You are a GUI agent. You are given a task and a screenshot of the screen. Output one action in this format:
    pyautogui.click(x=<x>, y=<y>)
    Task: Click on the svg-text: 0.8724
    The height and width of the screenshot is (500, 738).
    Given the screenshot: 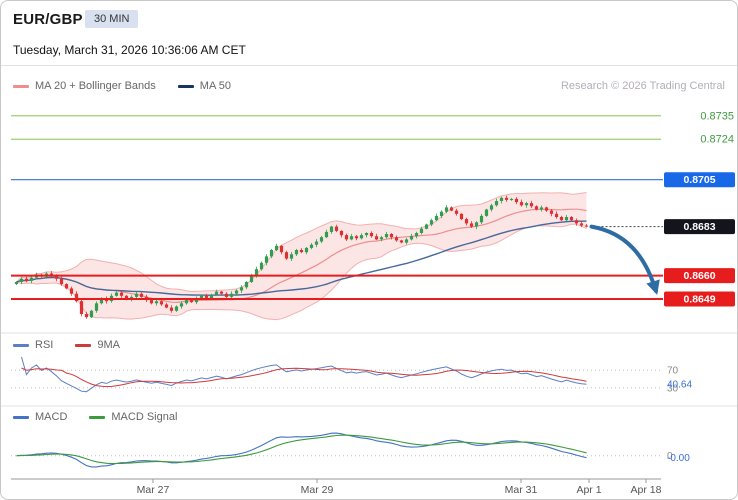 What is the action you would take?
    pyautogui.click(x=717, y=140)
    